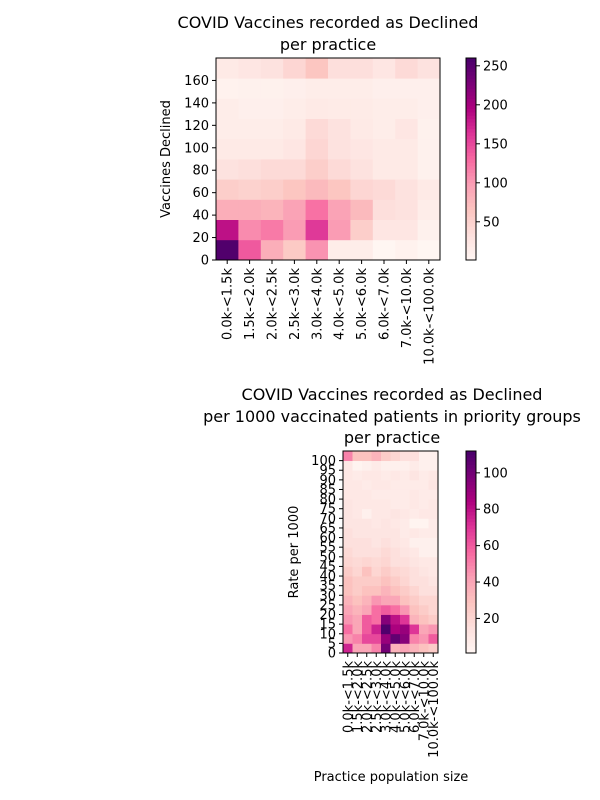 The height and width of the screenshot is (800, 600). Describe the element at coordinates (273, 304) in the screenshot. I see `x-tick-label: 2.0k-<2.5k` at that location.